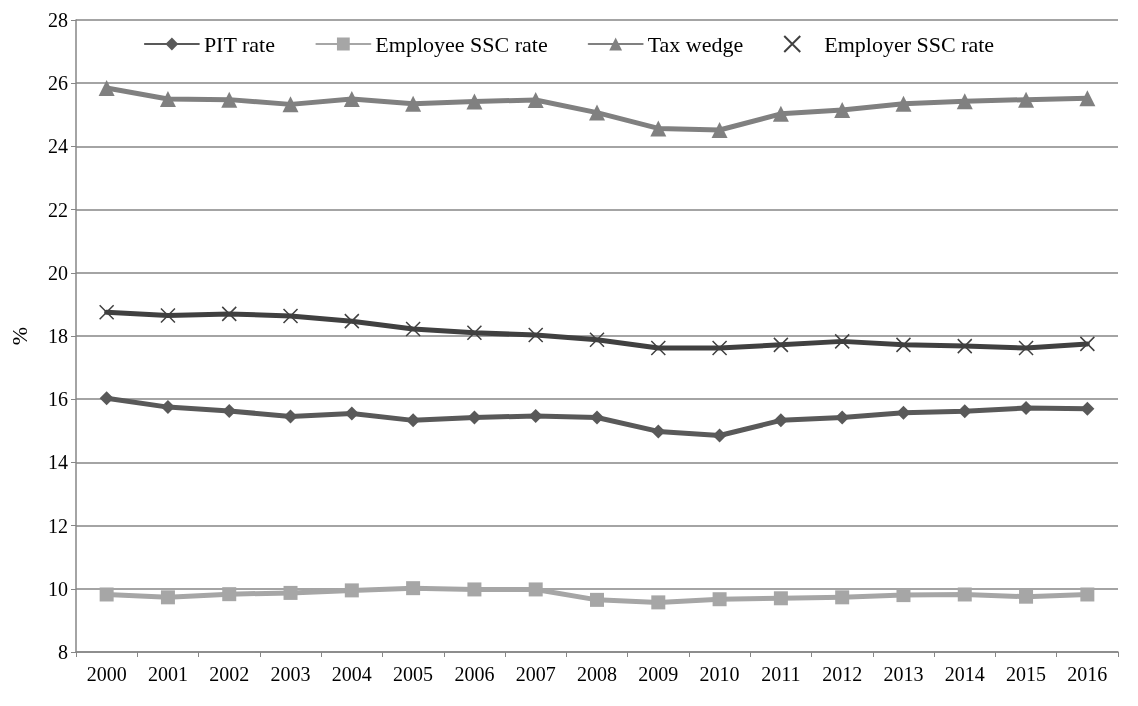  What do you see at coordinates (842, 674) in the screenshot?
I see `x-tick-label: 2012` at bounding box center [842, 674].